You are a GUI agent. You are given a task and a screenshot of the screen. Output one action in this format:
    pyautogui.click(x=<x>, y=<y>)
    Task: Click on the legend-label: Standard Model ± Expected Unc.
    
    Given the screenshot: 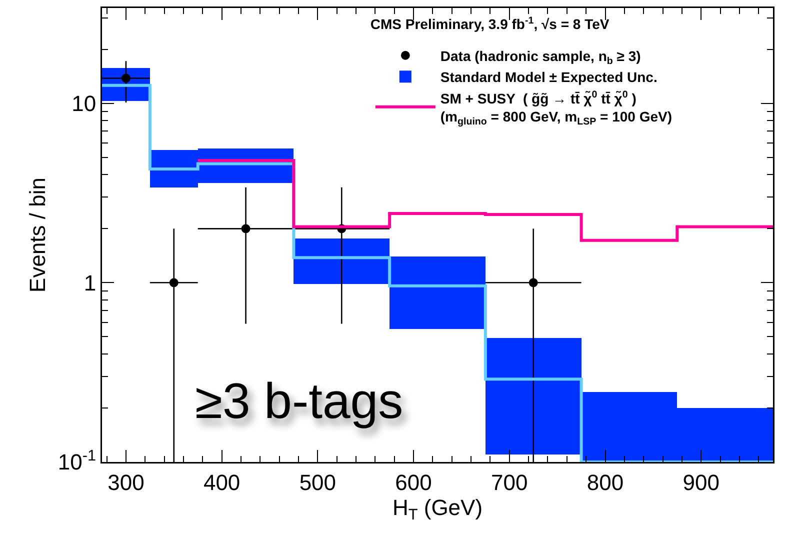 What is the action you would take?
    pyautogui.click(x=549, y=77)
    